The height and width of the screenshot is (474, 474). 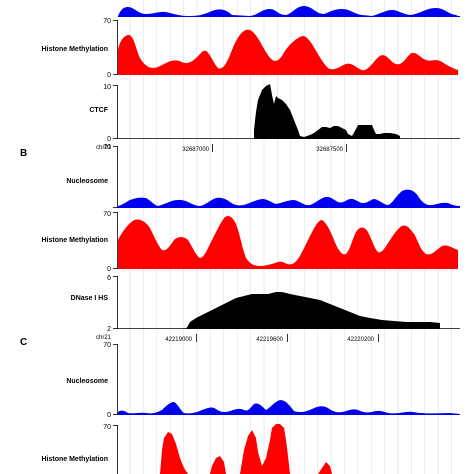 What do you see at coordinates (109, 139) in the screenshot?
I see `panel-a-ctcf-ymin: 0` at bounding box center [109, 139].